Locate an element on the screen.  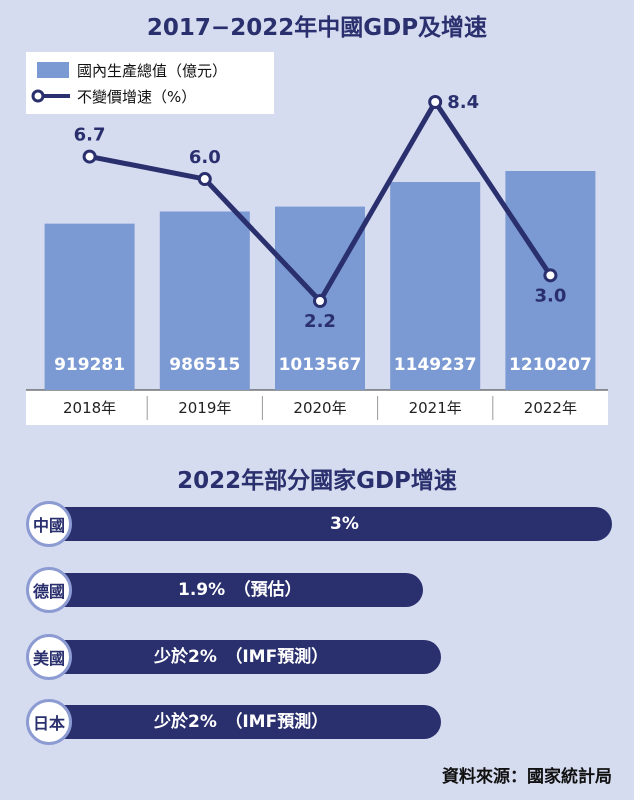
legend-line-marker is located at coordinates (38, 96).